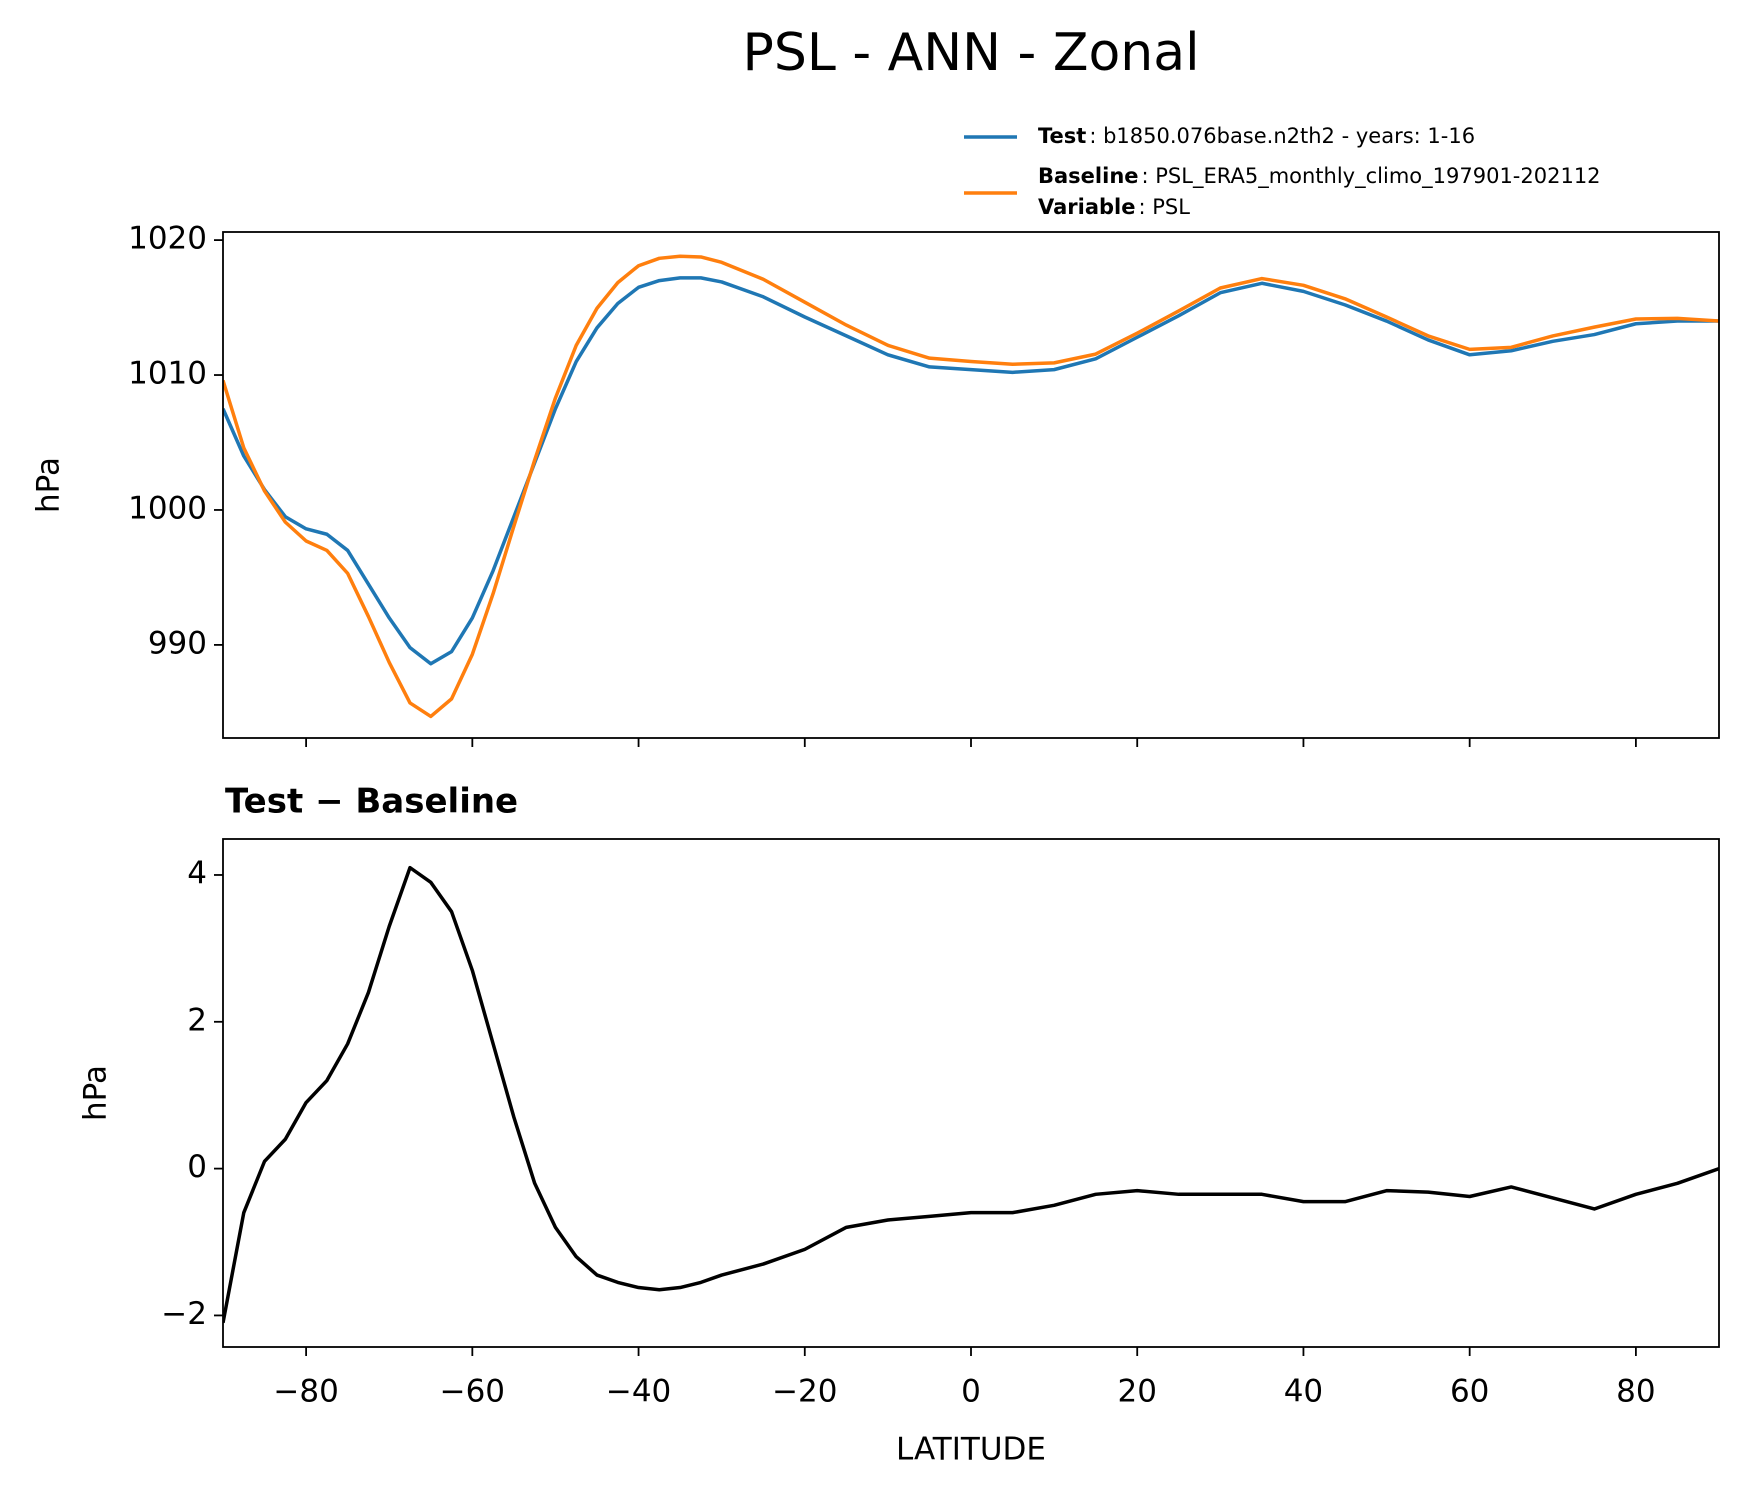  What do you see at coordinates (1282, 136) in the screenshot?
I see `legend-text: : b1850.076base.n2th2 - years: 1-16` at bounding box center [1282, 136].